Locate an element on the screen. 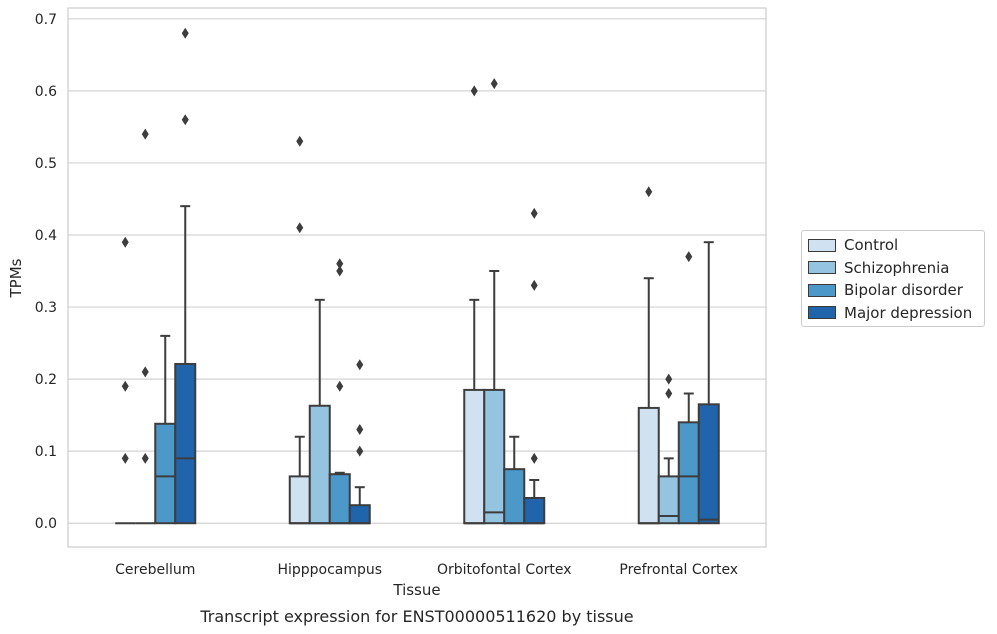 This screenshot has width=997, height=634. legend-label: Schizophrenia is located at coordinates (897, 267).